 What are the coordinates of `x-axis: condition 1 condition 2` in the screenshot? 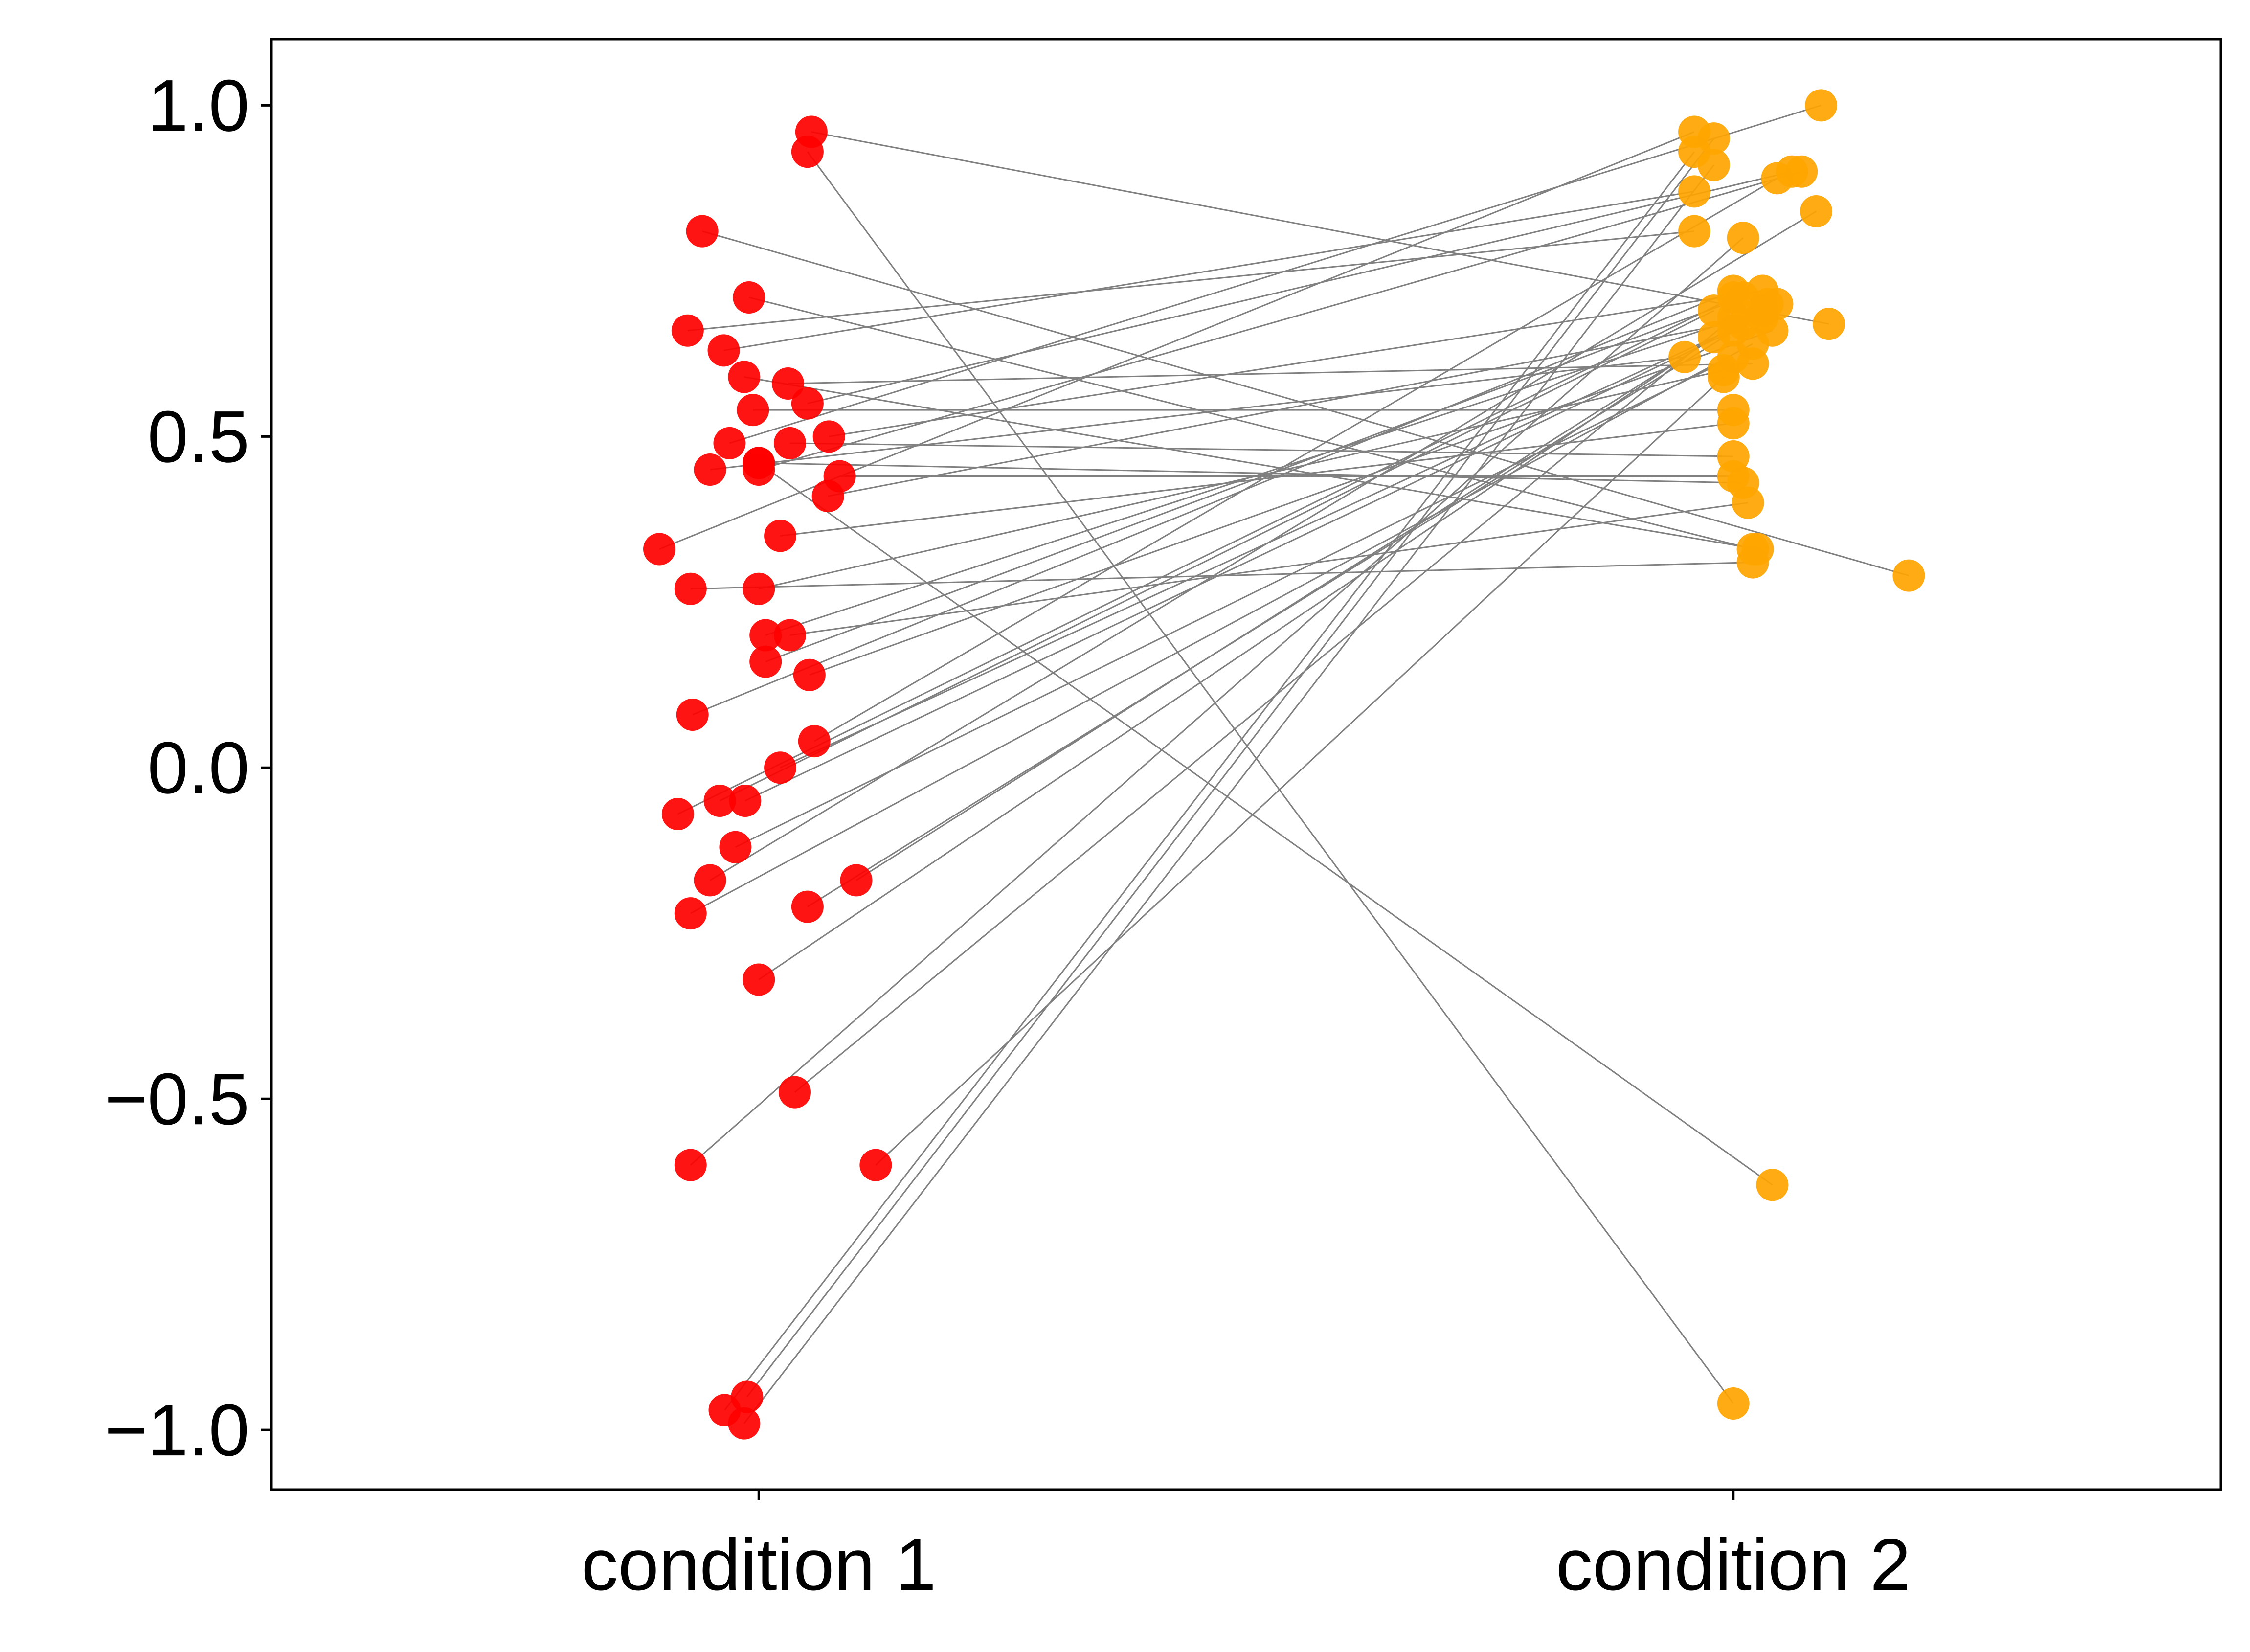 It's located at (1246, 1548).